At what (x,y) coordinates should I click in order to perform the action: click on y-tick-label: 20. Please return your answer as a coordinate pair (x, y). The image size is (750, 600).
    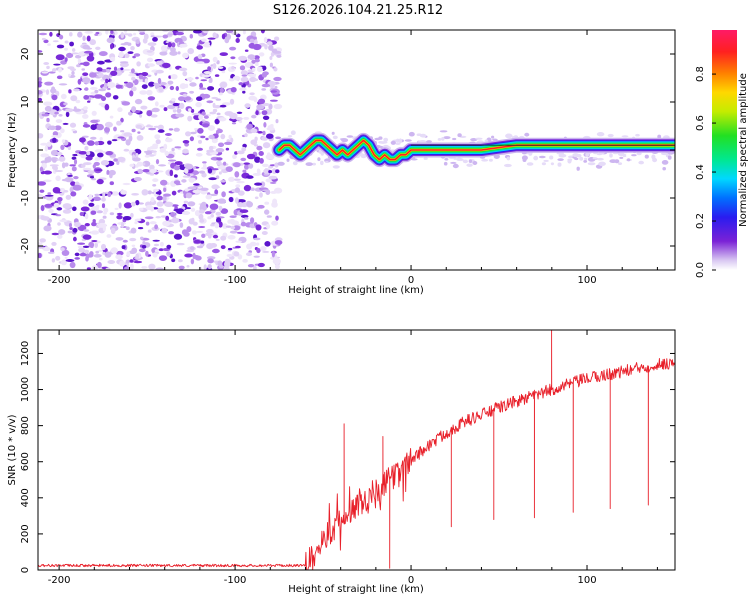
    Looking at the image, I should click on (25, 54).